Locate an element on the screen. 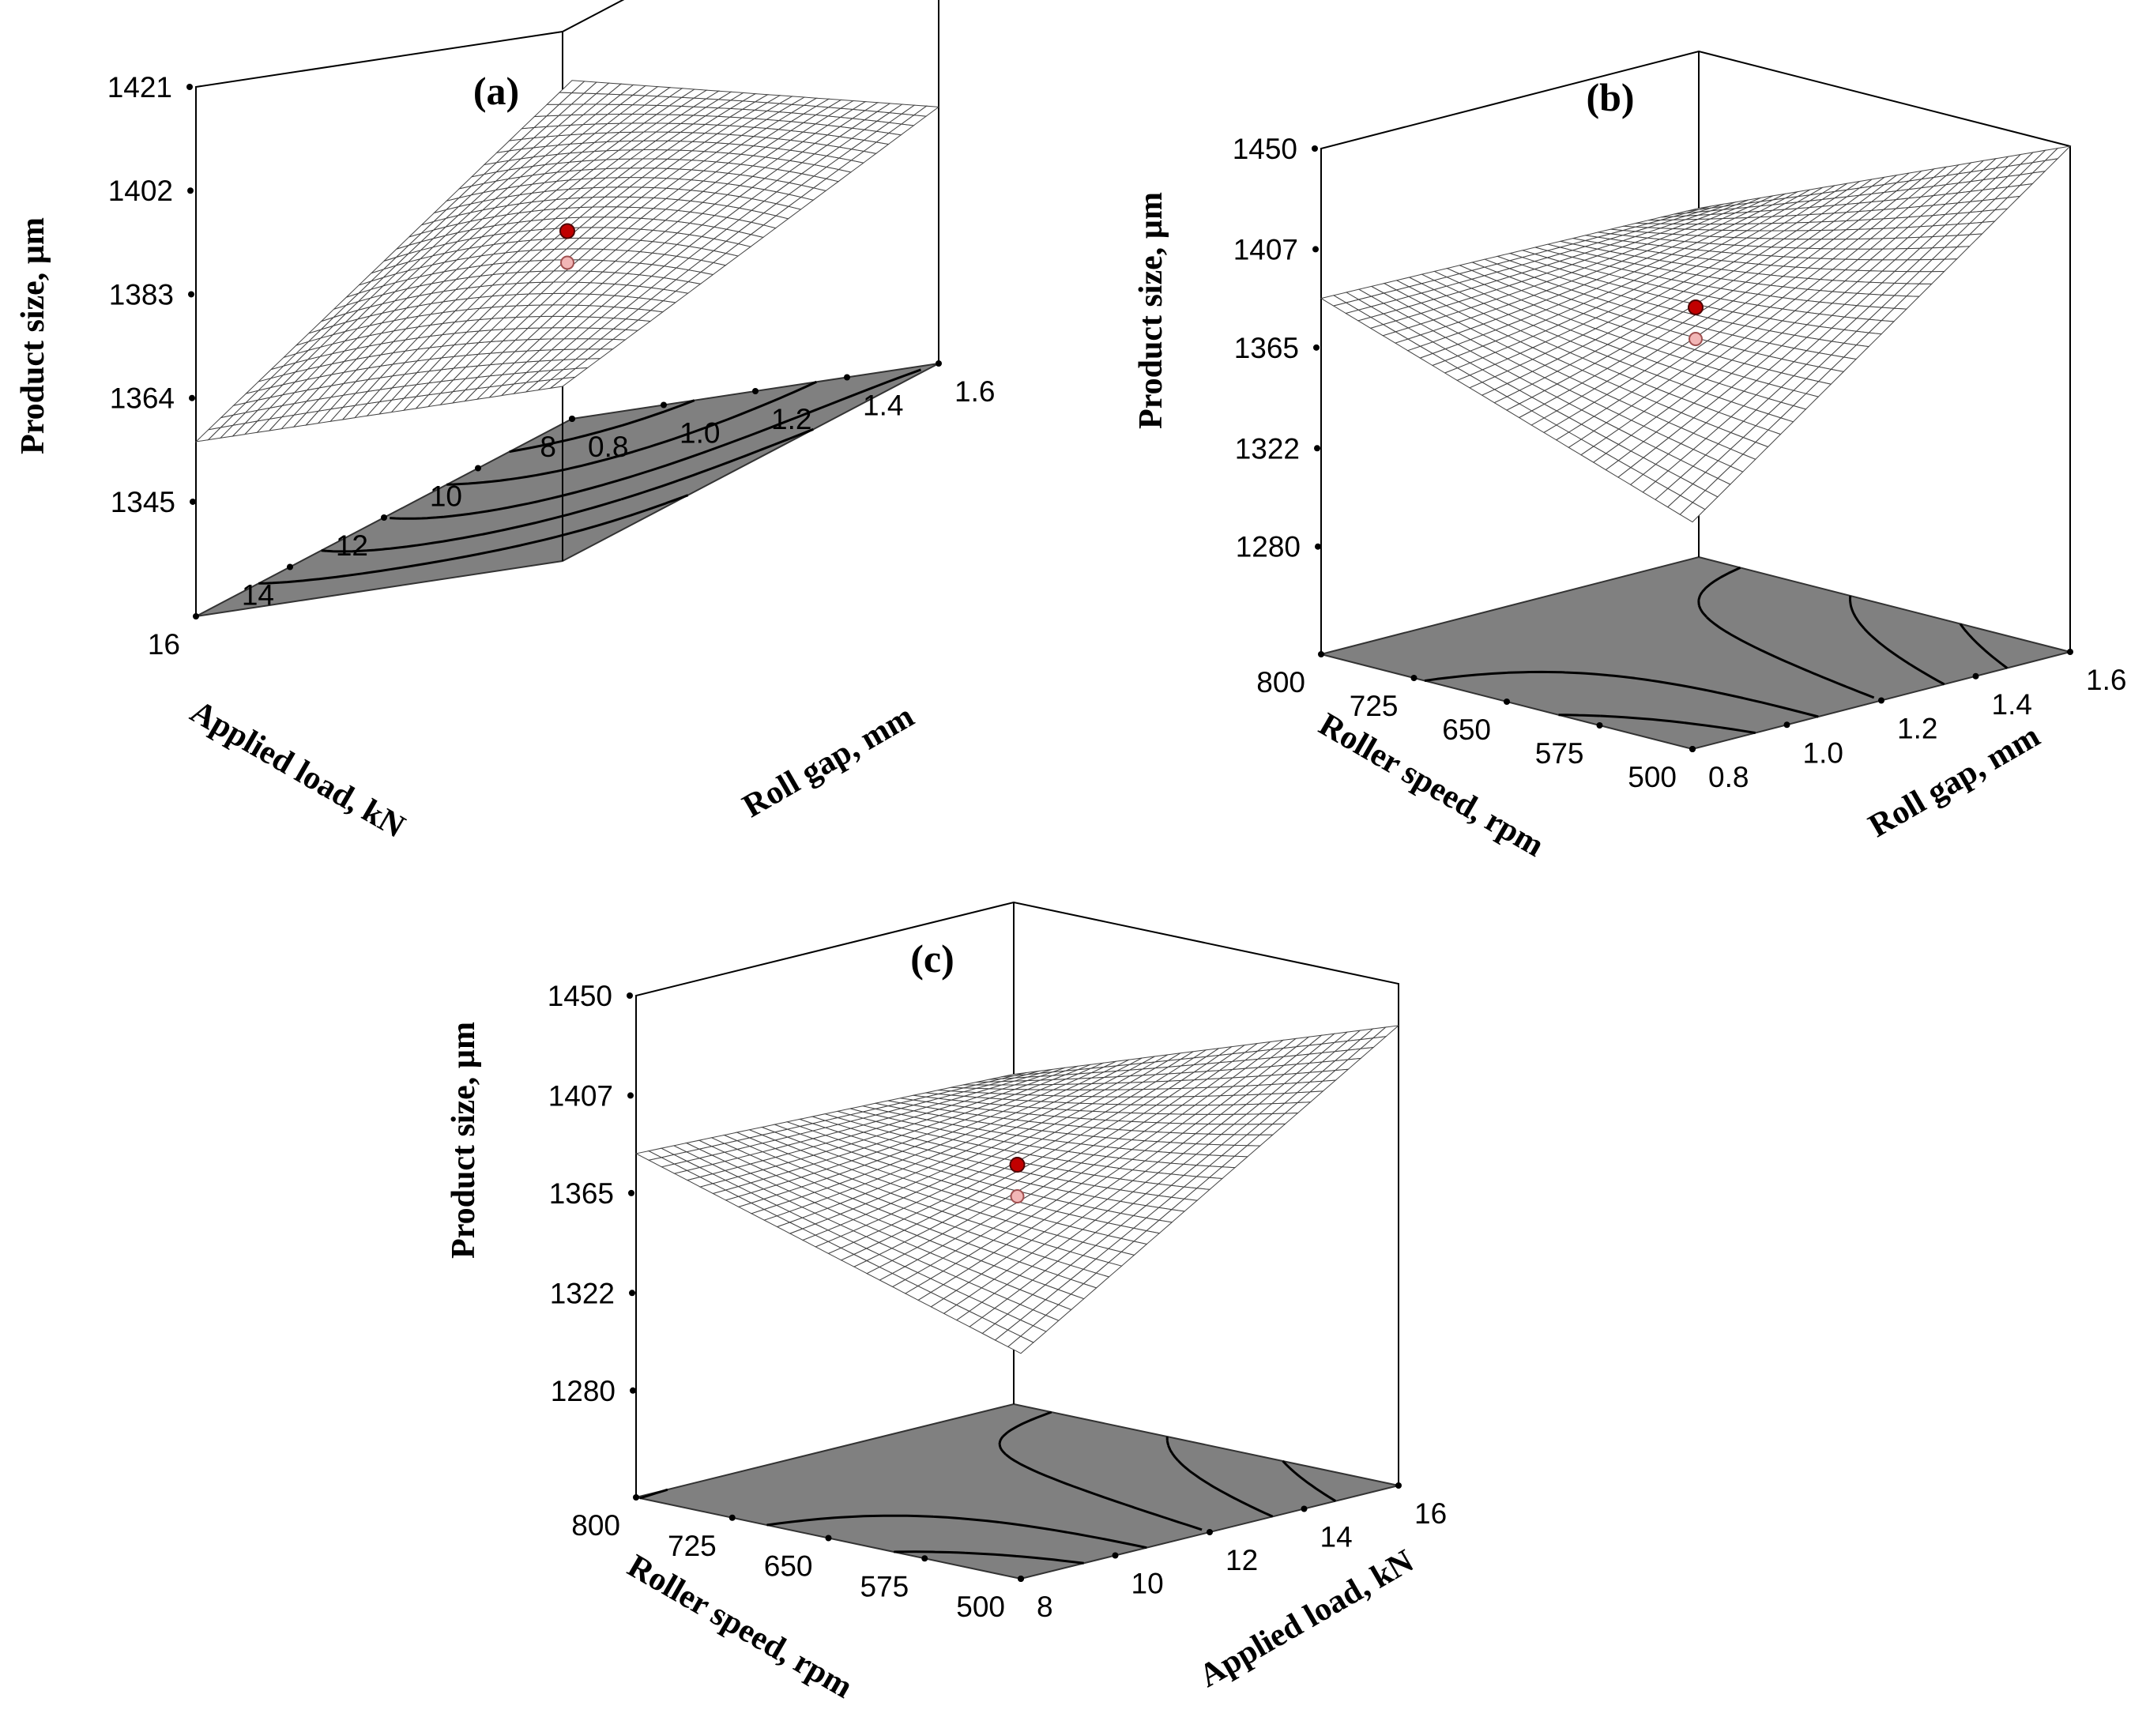 Image resolution: width=2146 pixels, height=1736 pixels. left-tick-label: 8 is located at coordinates (548, 447).